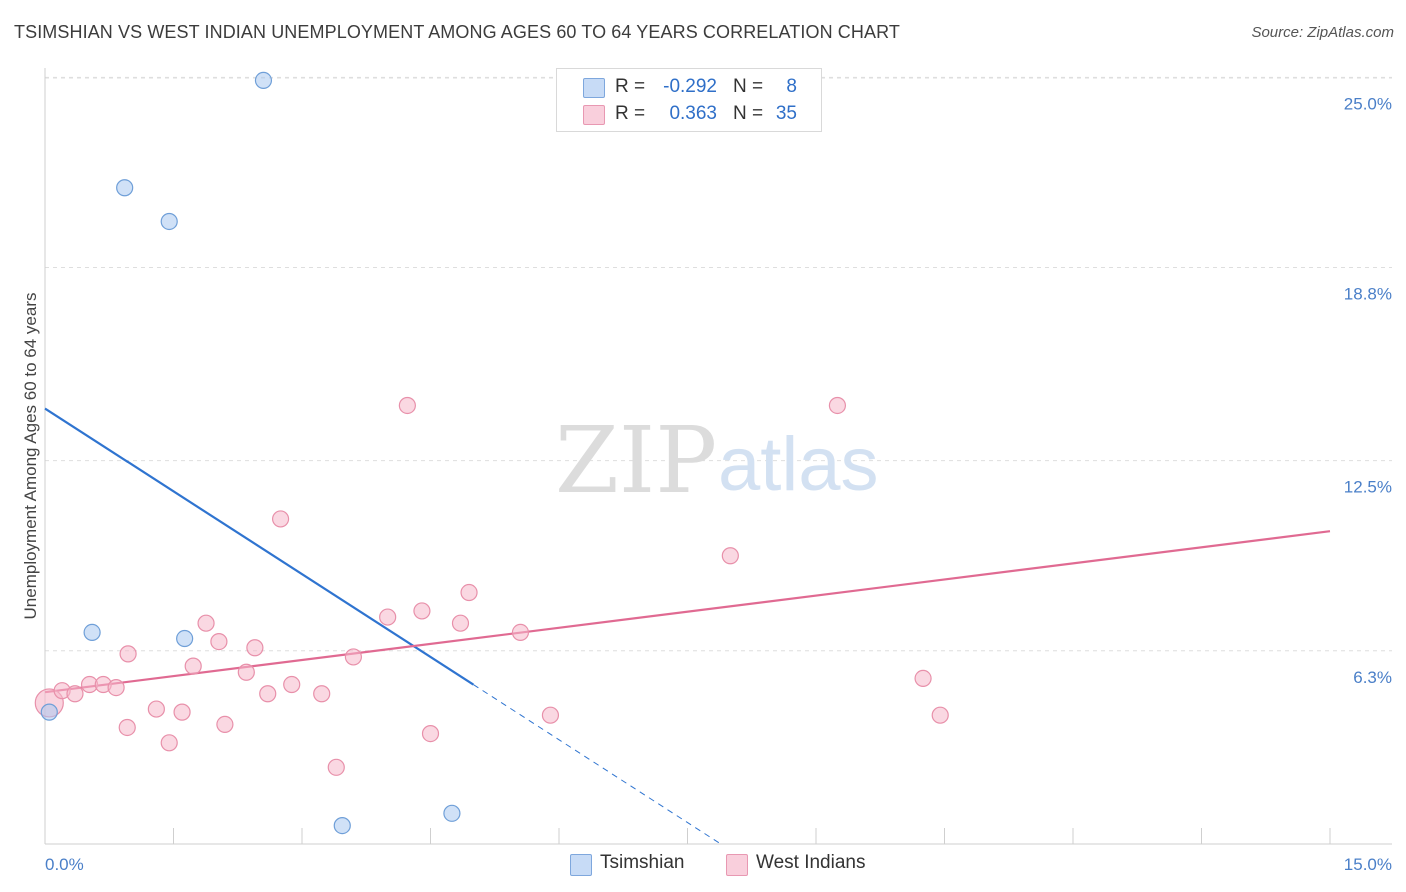 The width and height of the screenshot is (1406, 892). I want to click on bottom-legend-swatch-tsimshian, so click(581, 865).